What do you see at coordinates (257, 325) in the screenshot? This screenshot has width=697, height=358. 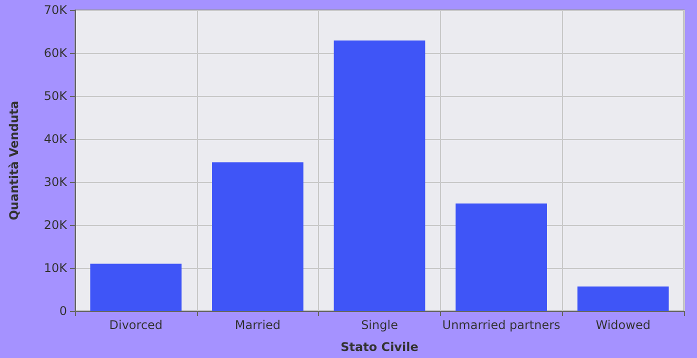 I see `x-tick-label: Married` at bounding box center [257, 325].